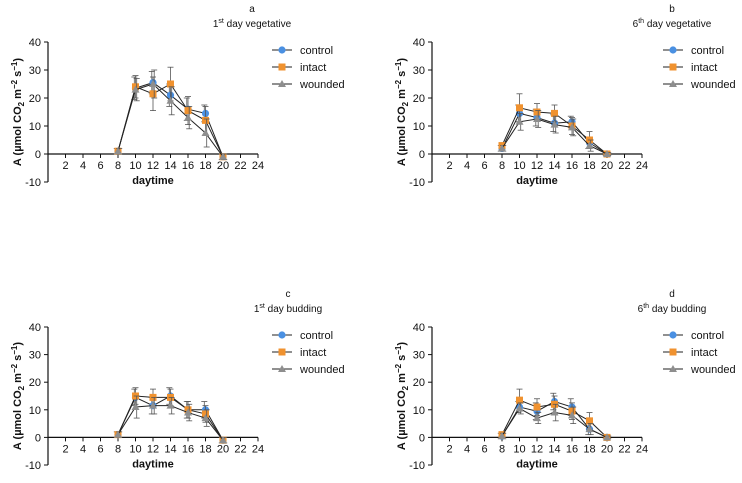 The width and height of the screenshot is (742, 483). What do you see at coordinates (641, 309) in the screenshot?
I see `title-ordinal: 6` at bounding box center [641, 309].